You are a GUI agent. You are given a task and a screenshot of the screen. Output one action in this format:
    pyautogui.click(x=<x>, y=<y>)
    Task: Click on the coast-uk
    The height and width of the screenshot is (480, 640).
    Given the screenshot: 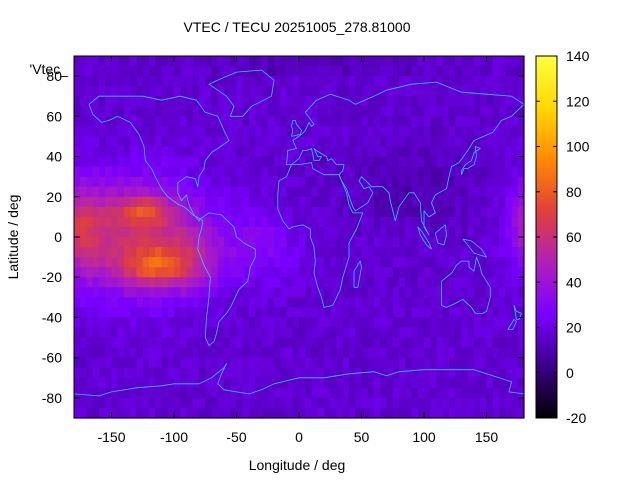 What is the action you would take?
    pyautogui.click(x=296, y=128)
    